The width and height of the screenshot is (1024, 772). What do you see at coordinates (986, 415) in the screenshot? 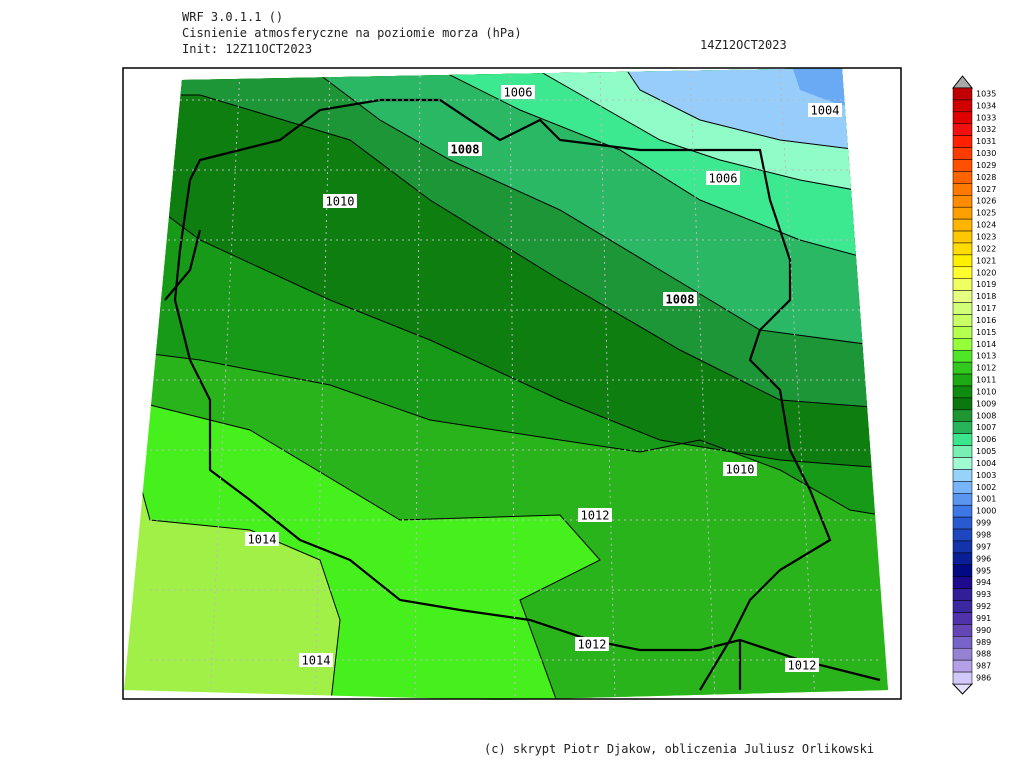
I see `colorbar-label: 1008` at bounding box center [986, 415].